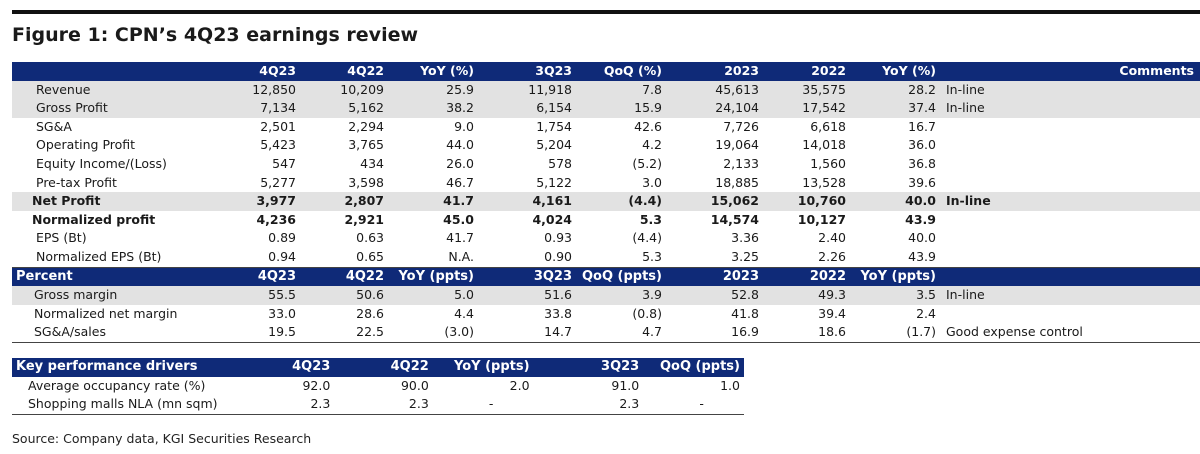  What do you see at coordinates (255, 295) in the screenshot?
I see `table-cell: 55.5` at bounding box center [255, 295].